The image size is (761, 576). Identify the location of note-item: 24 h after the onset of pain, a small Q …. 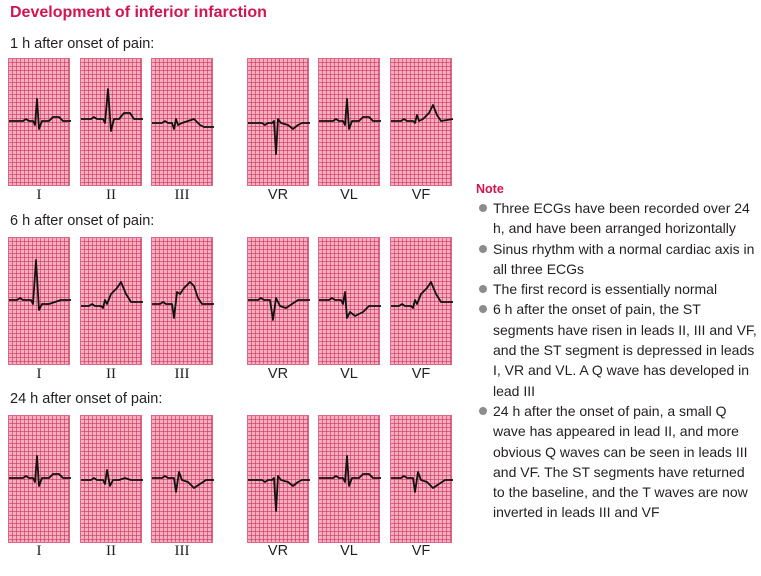
(618, 462).